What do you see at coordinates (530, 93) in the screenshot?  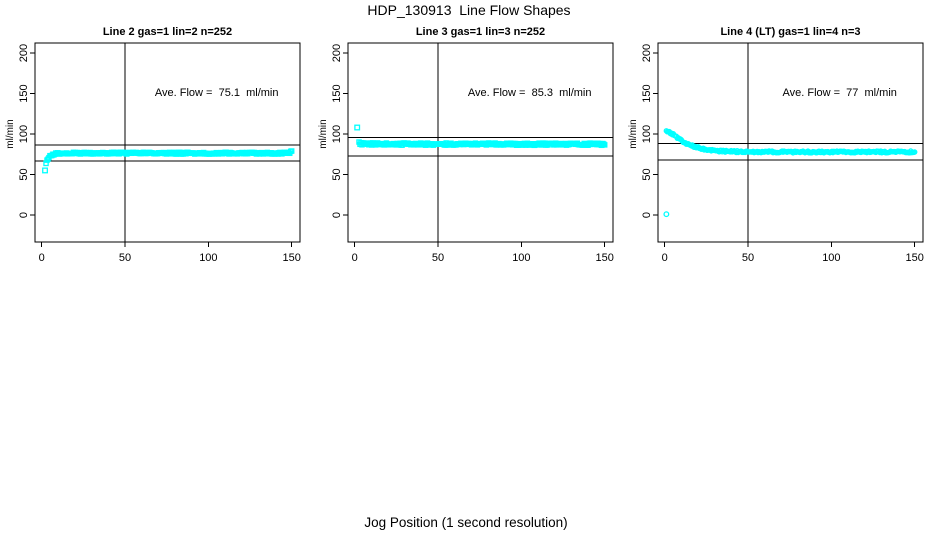 I see `ave-flow-annotation: Ave. Flow = 85.3 ml/min` at bounding box center [530, 93].